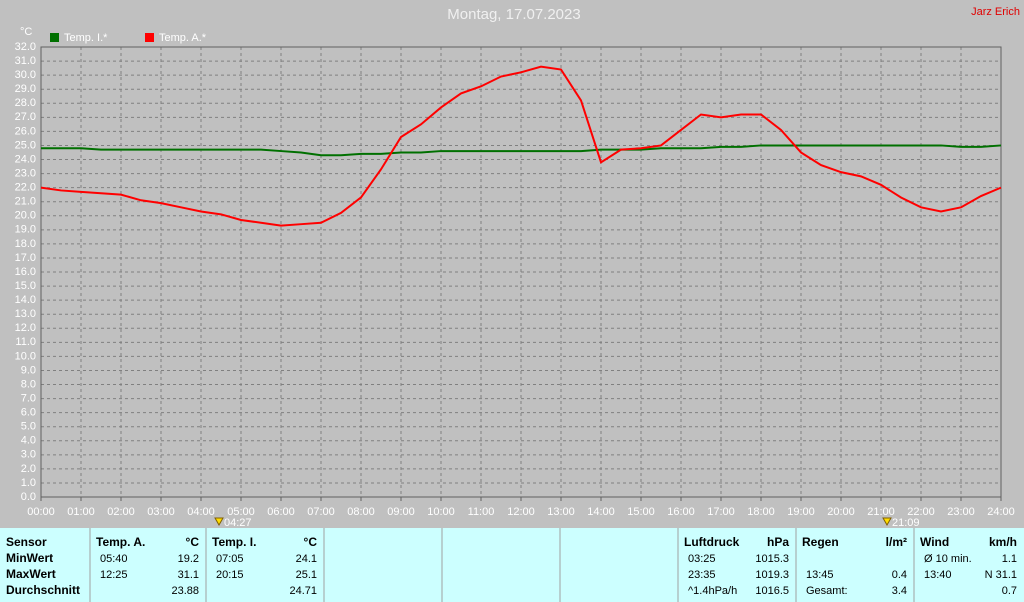 This screenshot has height=602, width=1024. I want to click on table-cell: 19.2, so click(188, 559).